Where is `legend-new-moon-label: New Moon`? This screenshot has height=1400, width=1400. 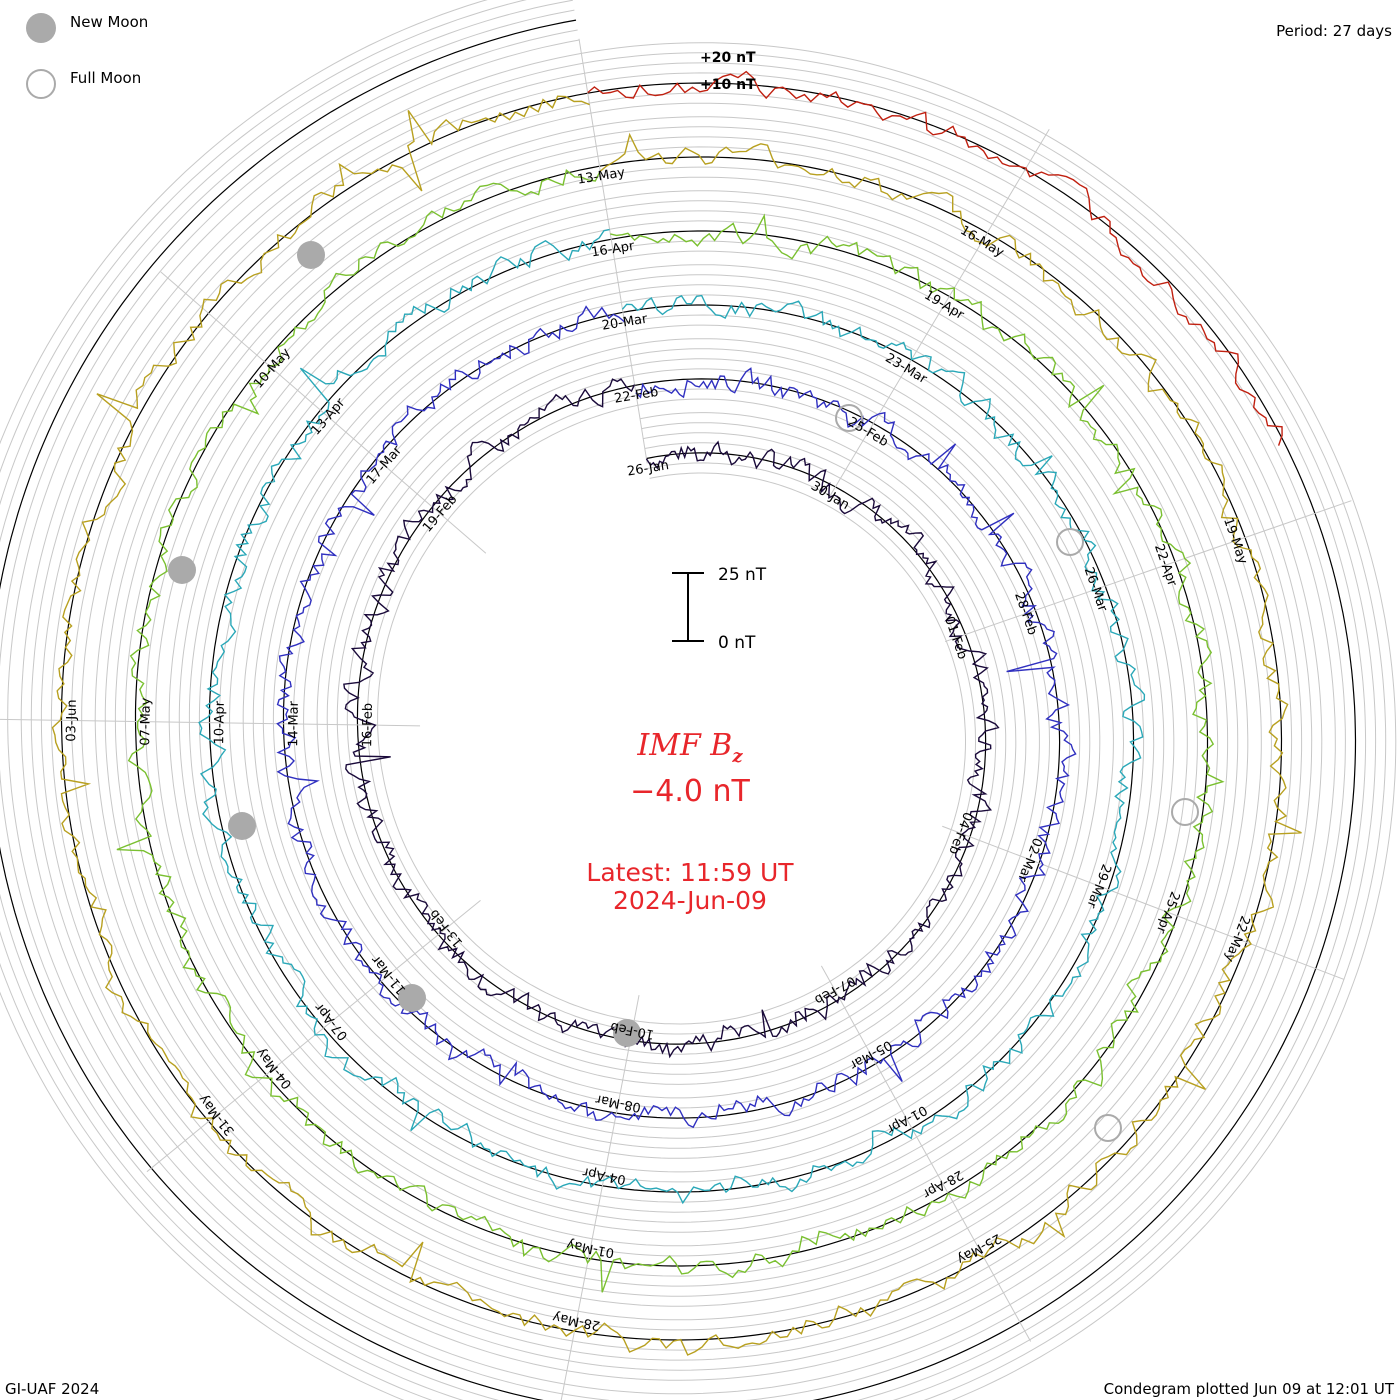
legend-new-moon-label: New Moon is located at coordinates (109, 22).